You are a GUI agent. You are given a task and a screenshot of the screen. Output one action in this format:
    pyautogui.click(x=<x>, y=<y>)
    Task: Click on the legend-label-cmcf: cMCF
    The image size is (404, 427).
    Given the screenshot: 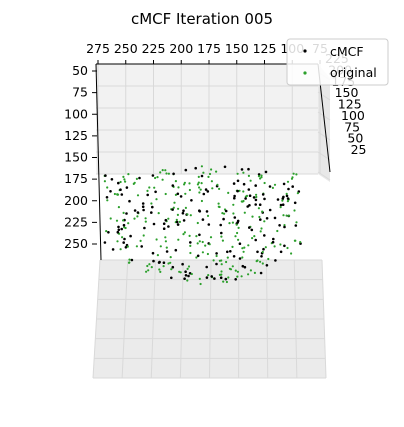 What is the action you would take?
    pyautogui.click(x=347, y=51)
    